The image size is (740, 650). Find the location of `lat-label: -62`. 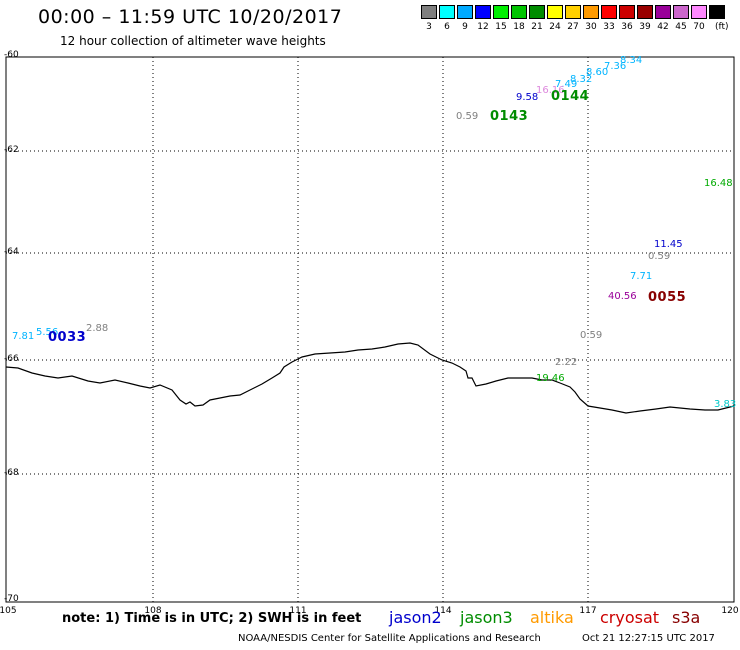

lat-label: -62 is located at coordinates (11, 150).